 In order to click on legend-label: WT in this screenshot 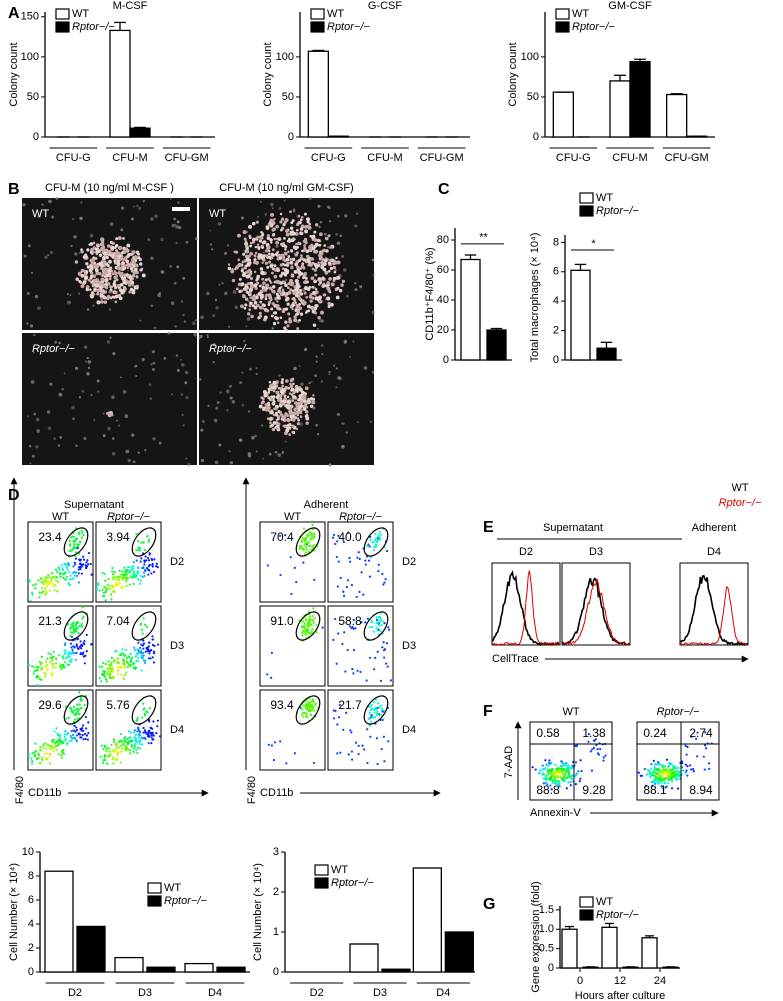, I will do `click(172, 888)`.